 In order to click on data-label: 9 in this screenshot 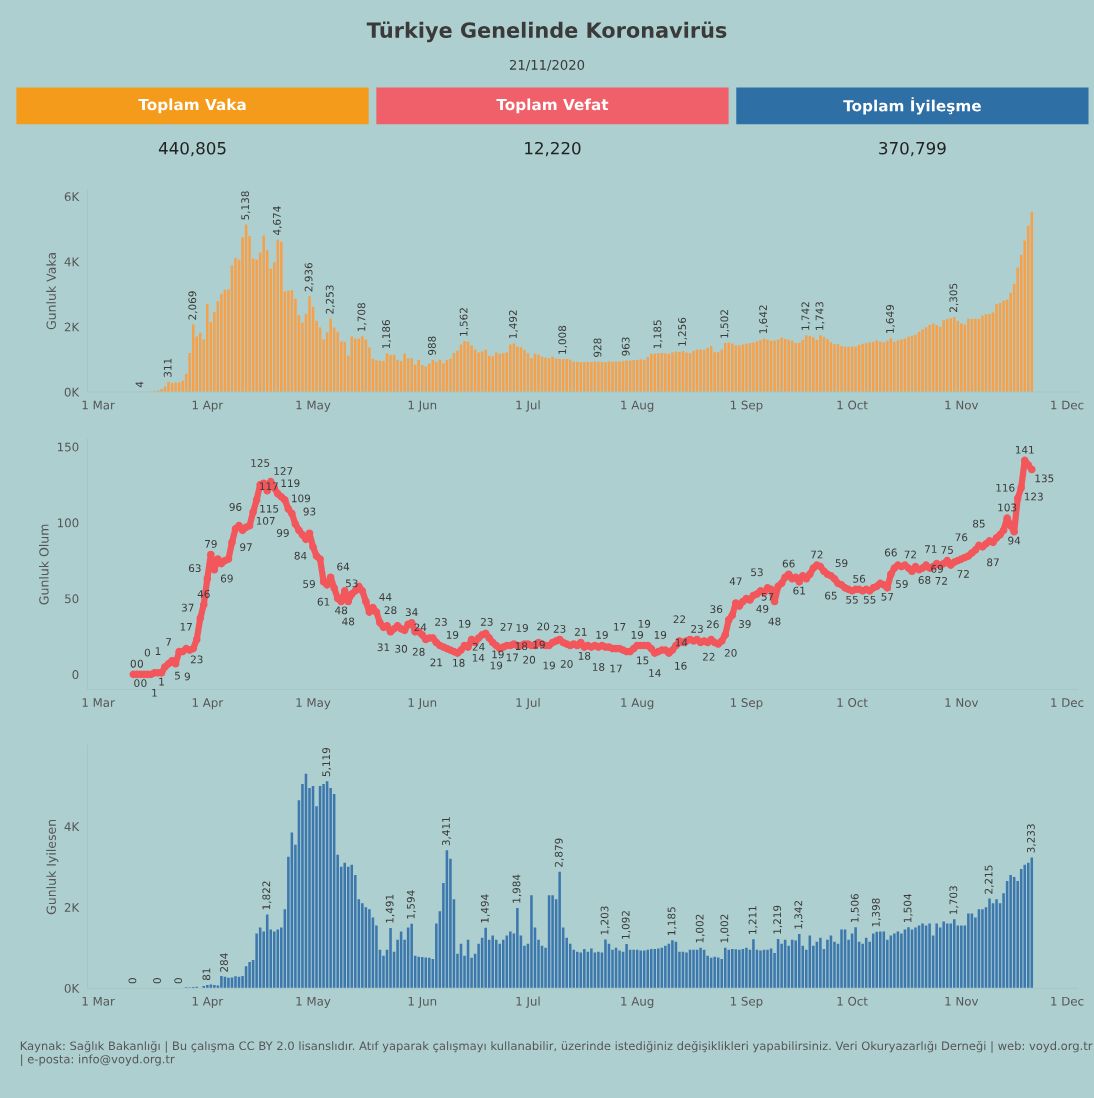, I will do `click(187, 676)`.